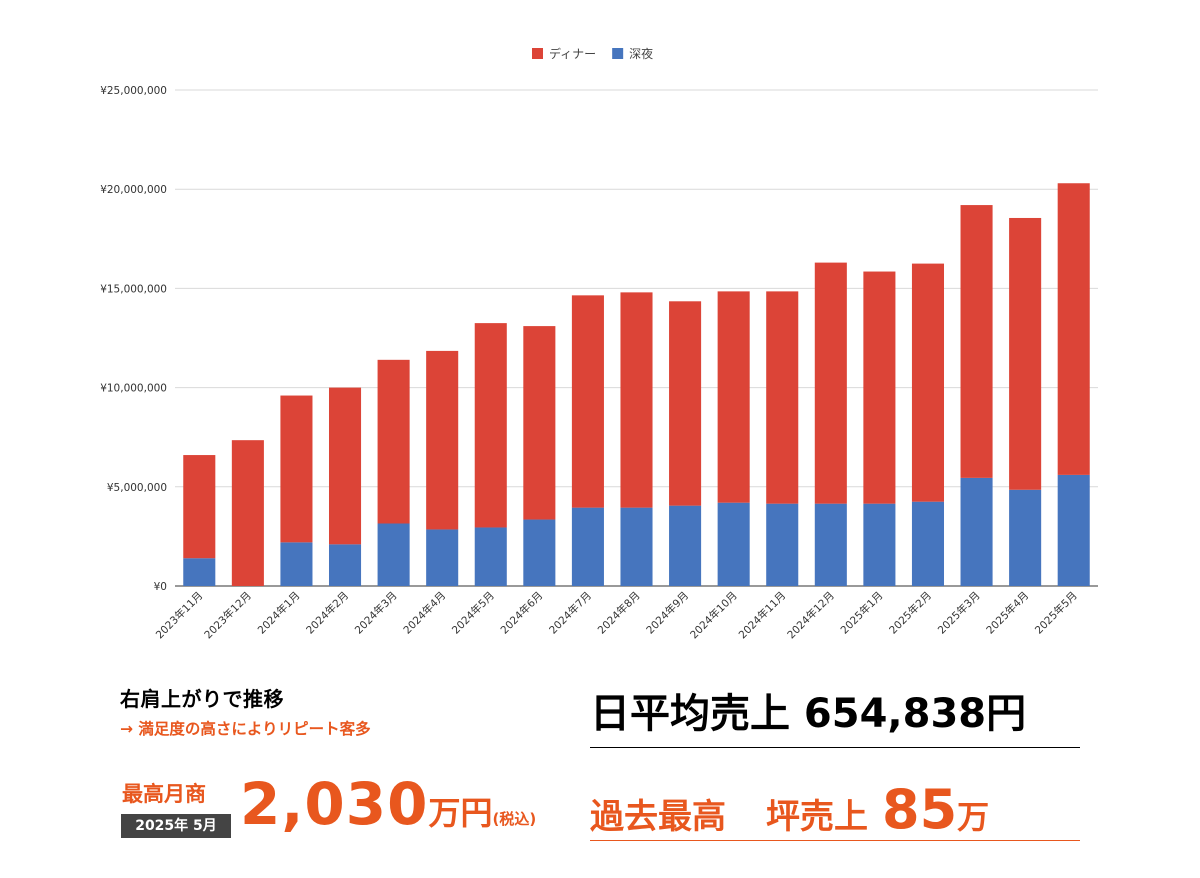 The height and width of the screenshot is (878, 1200). Describe the element at coordinates (641, 53) in the screenshot. I see `legend-label: 深夜` at that location.